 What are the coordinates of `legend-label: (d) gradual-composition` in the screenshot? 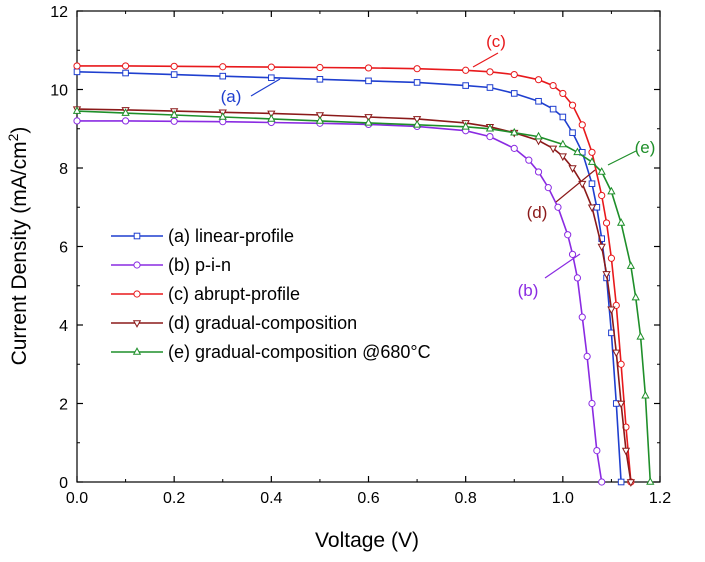 It's located at (262, 323).